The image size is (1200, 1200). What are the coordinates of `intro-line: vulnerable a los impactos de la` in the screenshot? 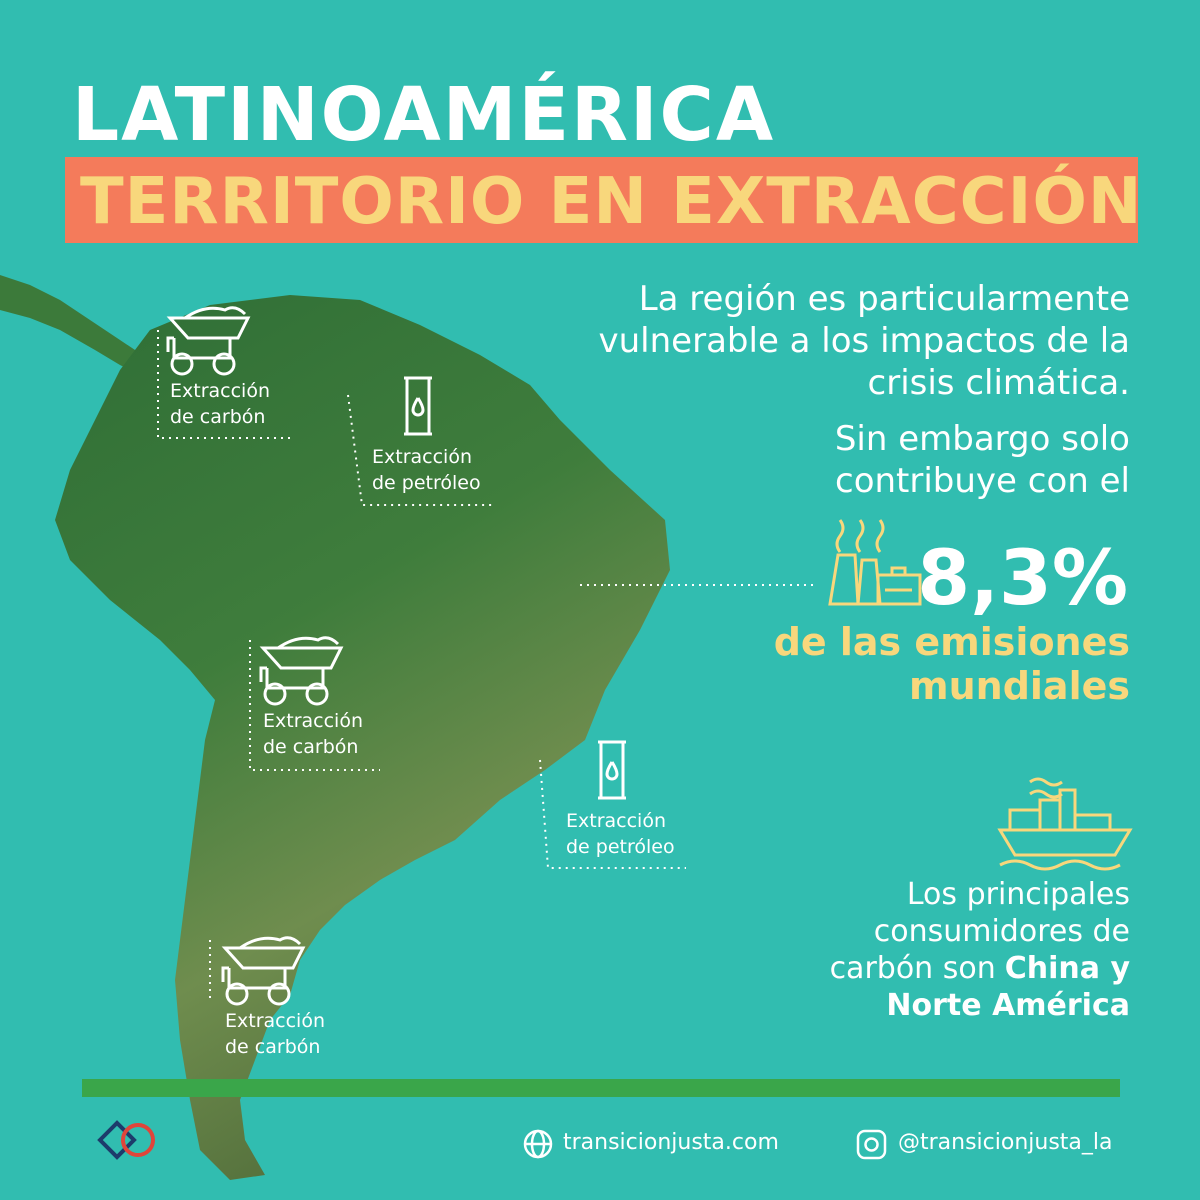 It's located at (864, 341).